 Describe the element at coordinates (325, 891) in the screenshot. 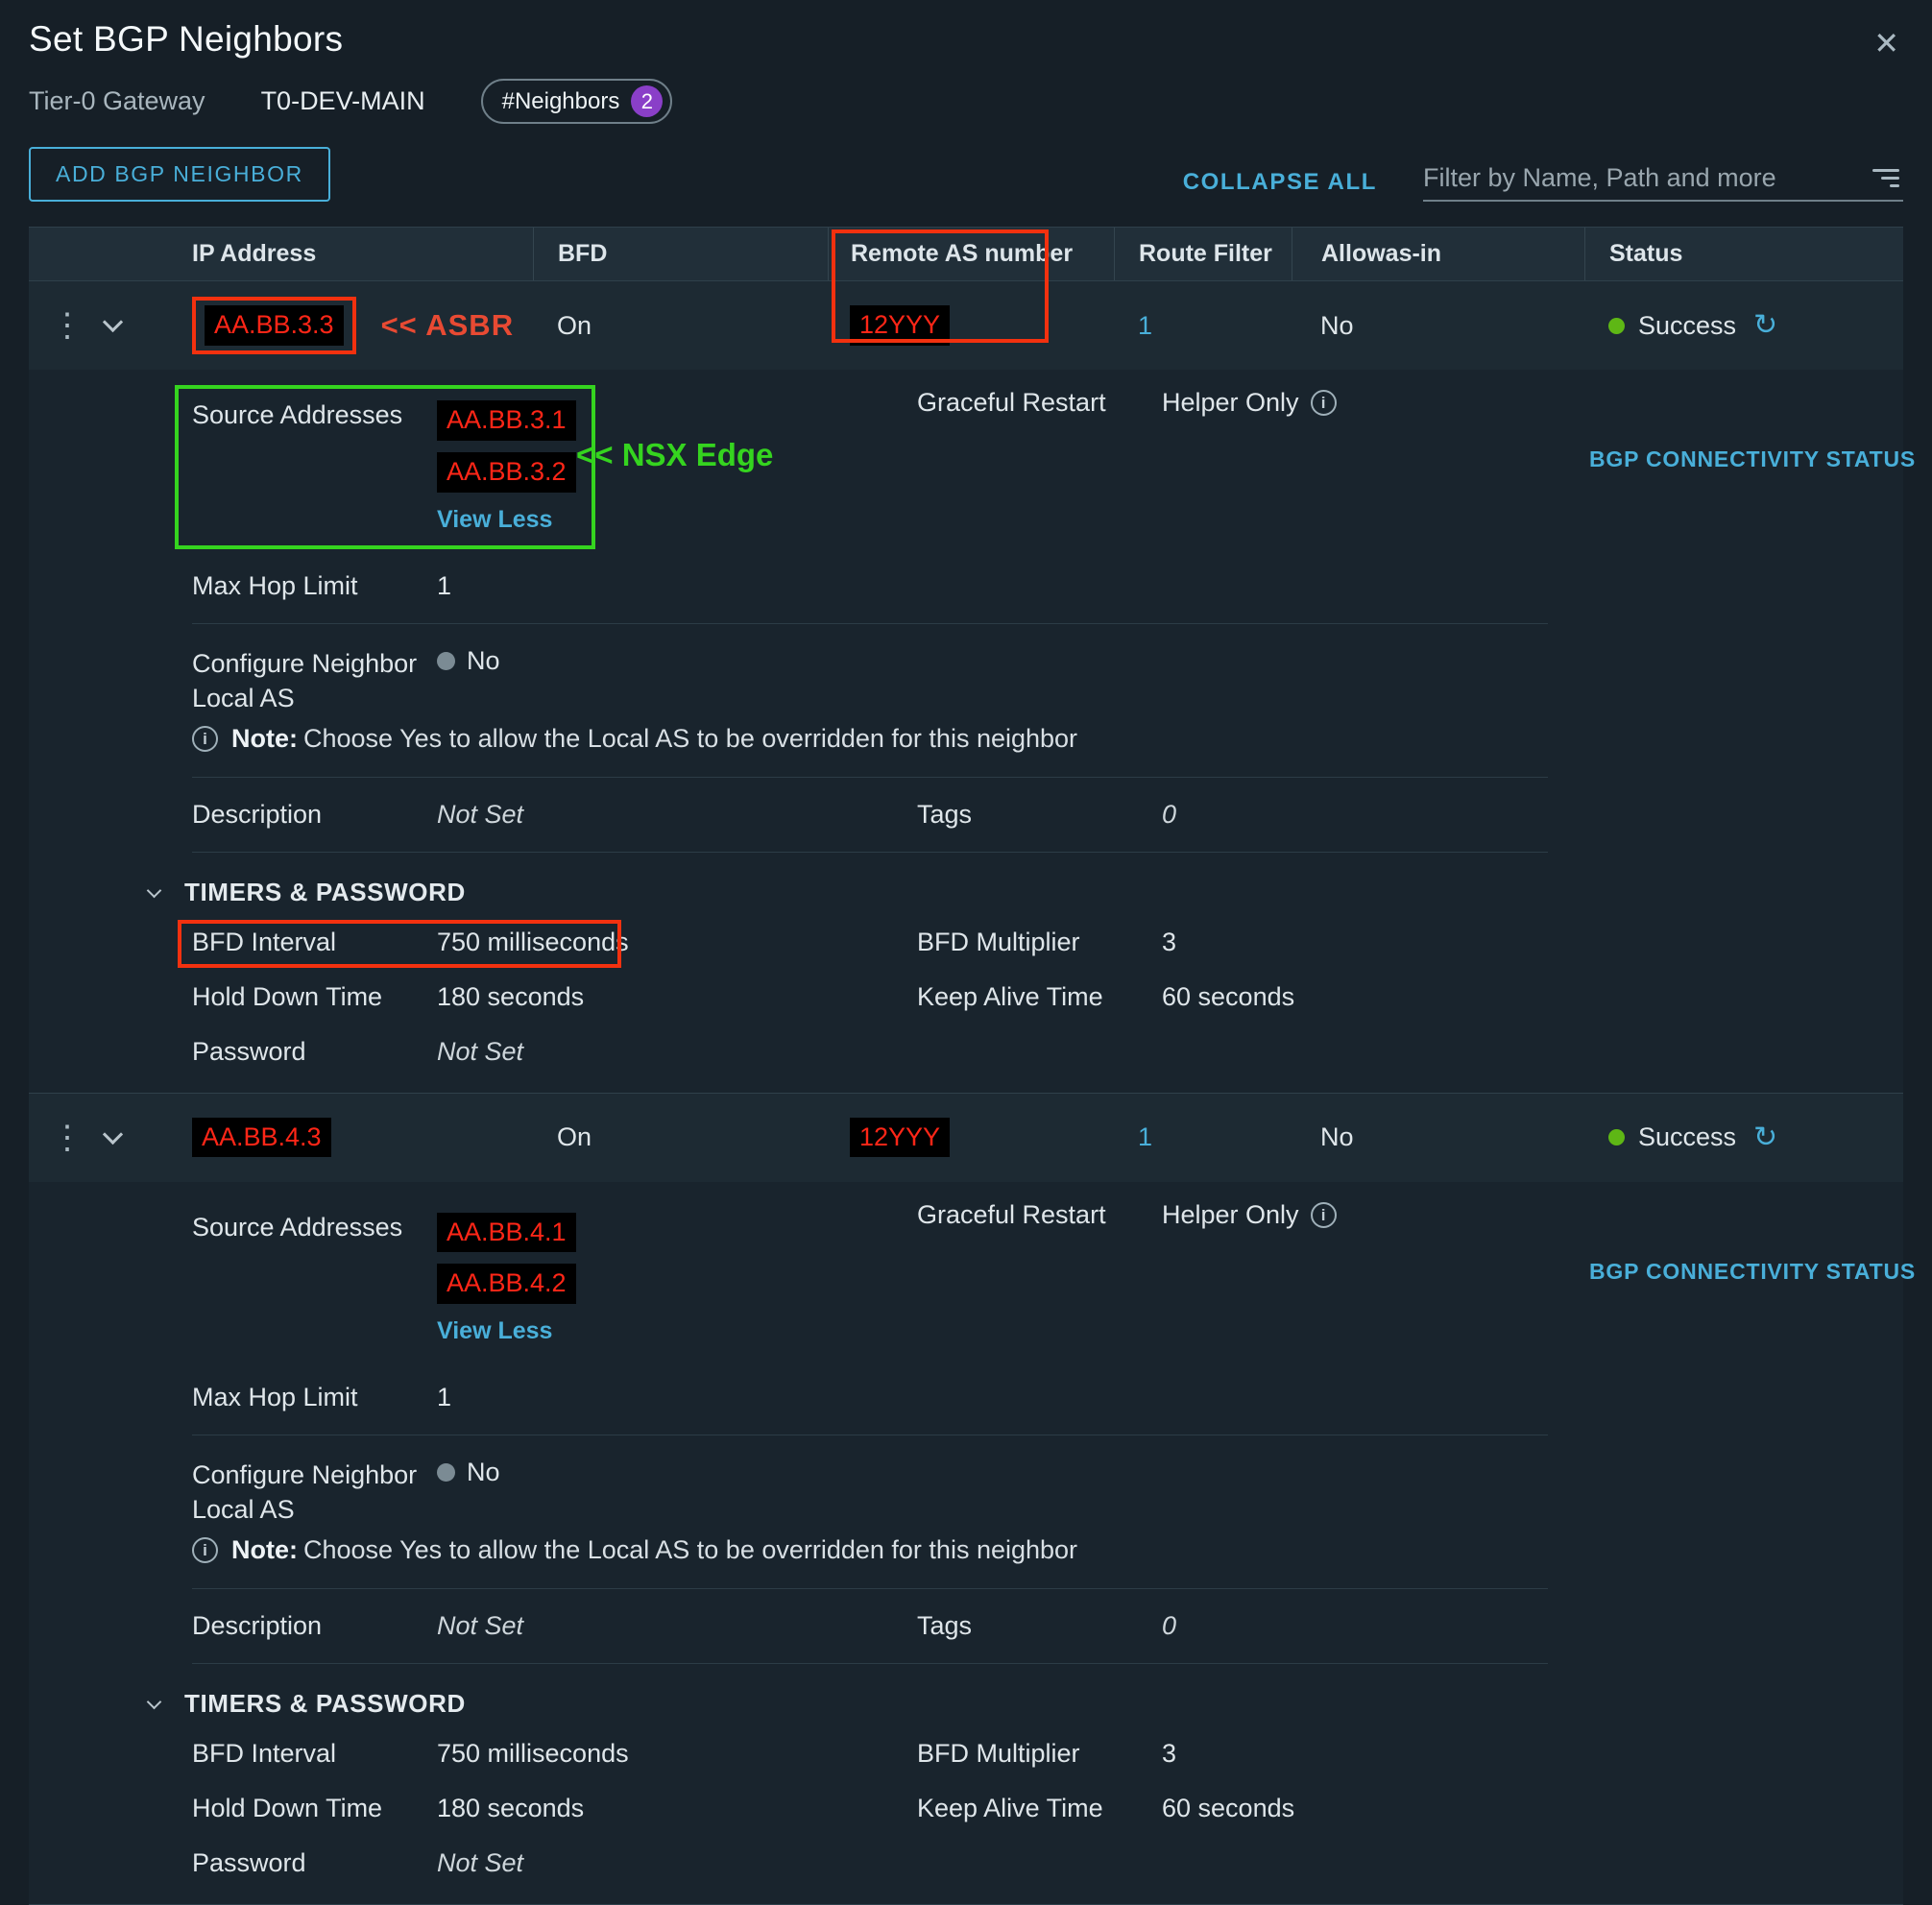

I see `timers-password-label: TIMERS & PASSWORD` at that location.